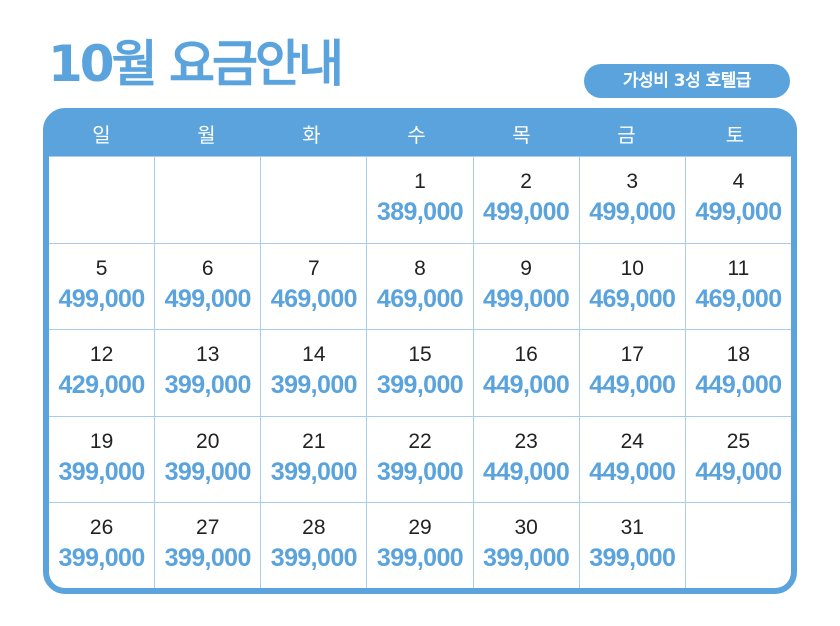 Image resolution: width=840 pixels, height=626 pixels. I want to click on day-cell: 31 399,000, so click(632, 545).